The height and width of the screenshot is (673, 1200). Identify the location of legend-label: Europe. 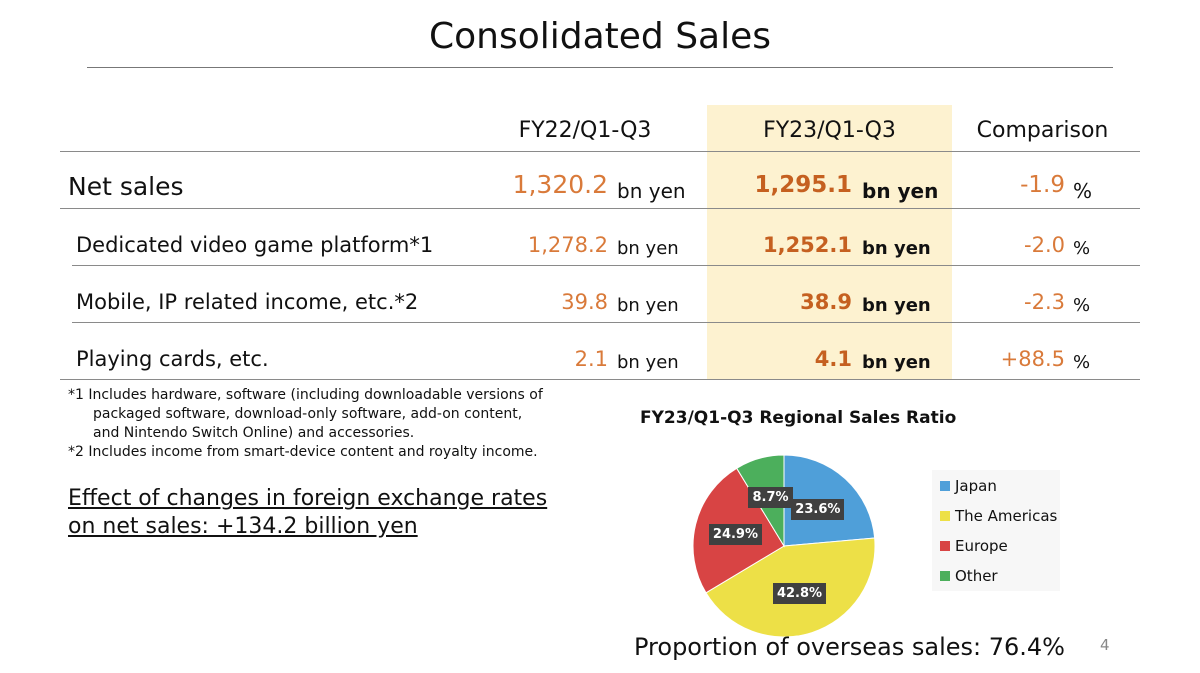
(981, 546).